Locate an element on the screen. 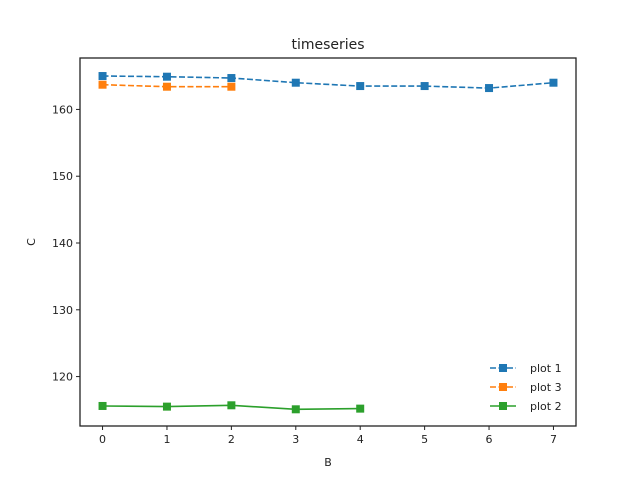  y-tick-label: 160 is located at coordinates (62, 109).